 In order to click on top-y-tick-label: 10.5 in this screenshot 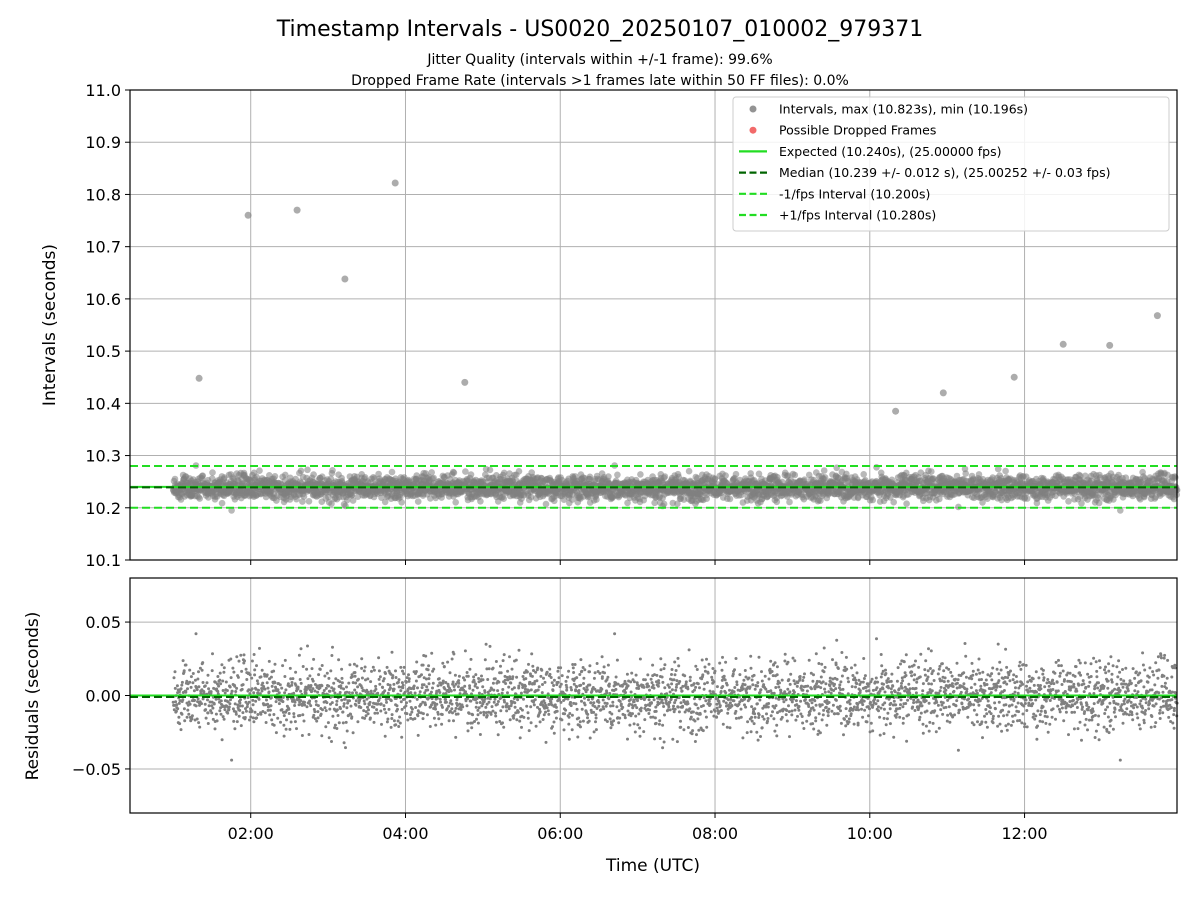, I will do `click(103, 351)`.